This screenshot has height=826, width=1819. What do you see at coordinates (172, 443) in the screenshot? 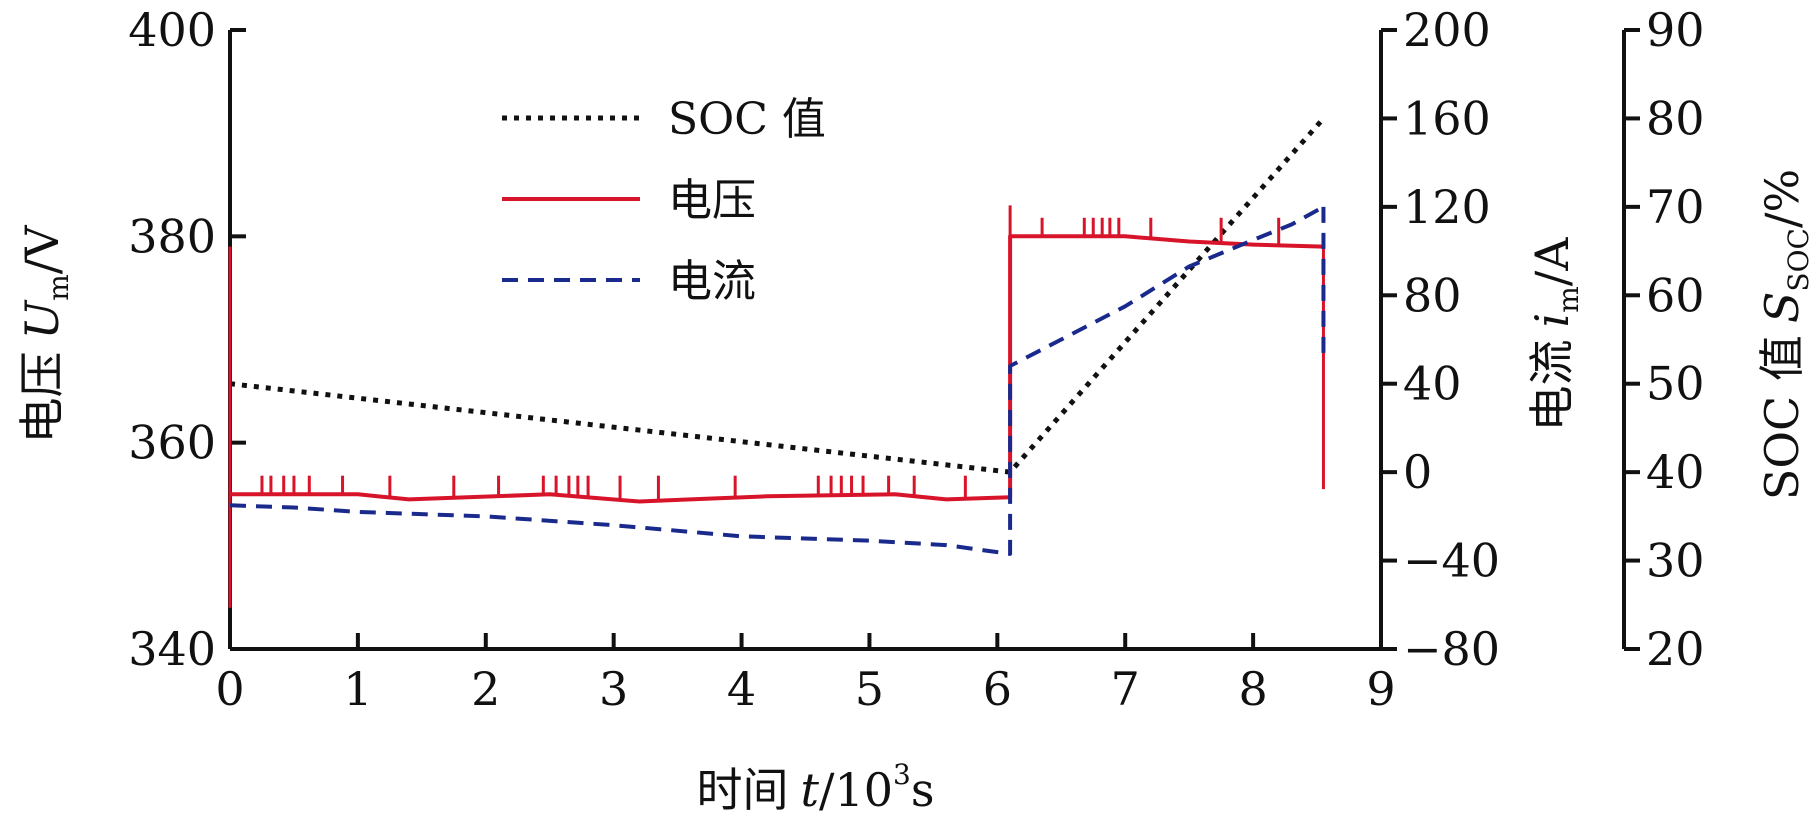
I see `y-left-tick-label: 360` at bounding box center [172, 443].